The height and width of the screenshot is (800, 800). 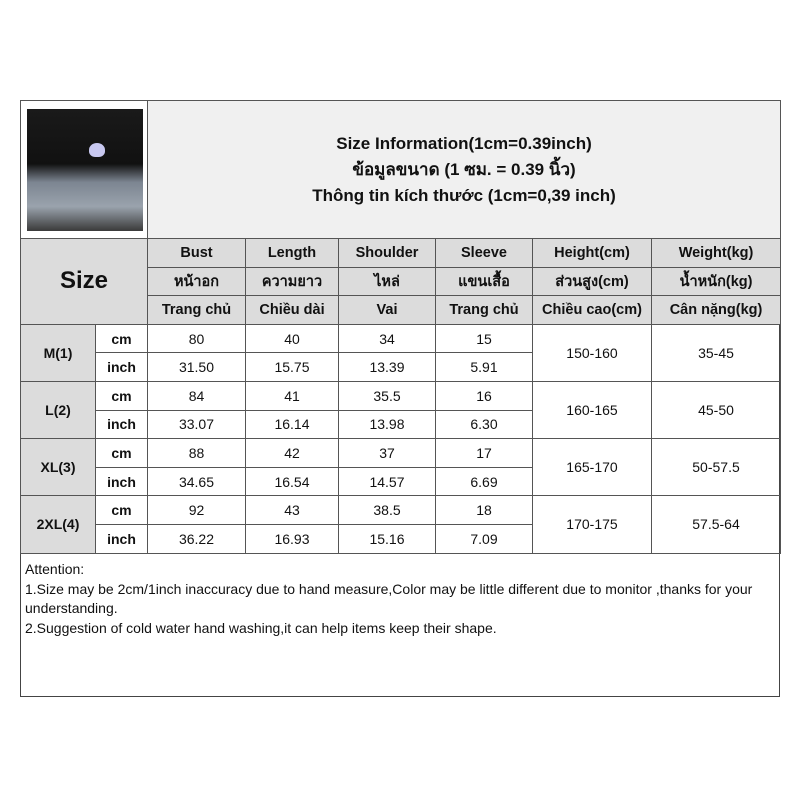 What do you see at coordinates (58, 352) in the screenshot?
I see `size-label: M(1)` at bounding box center [58, 352].